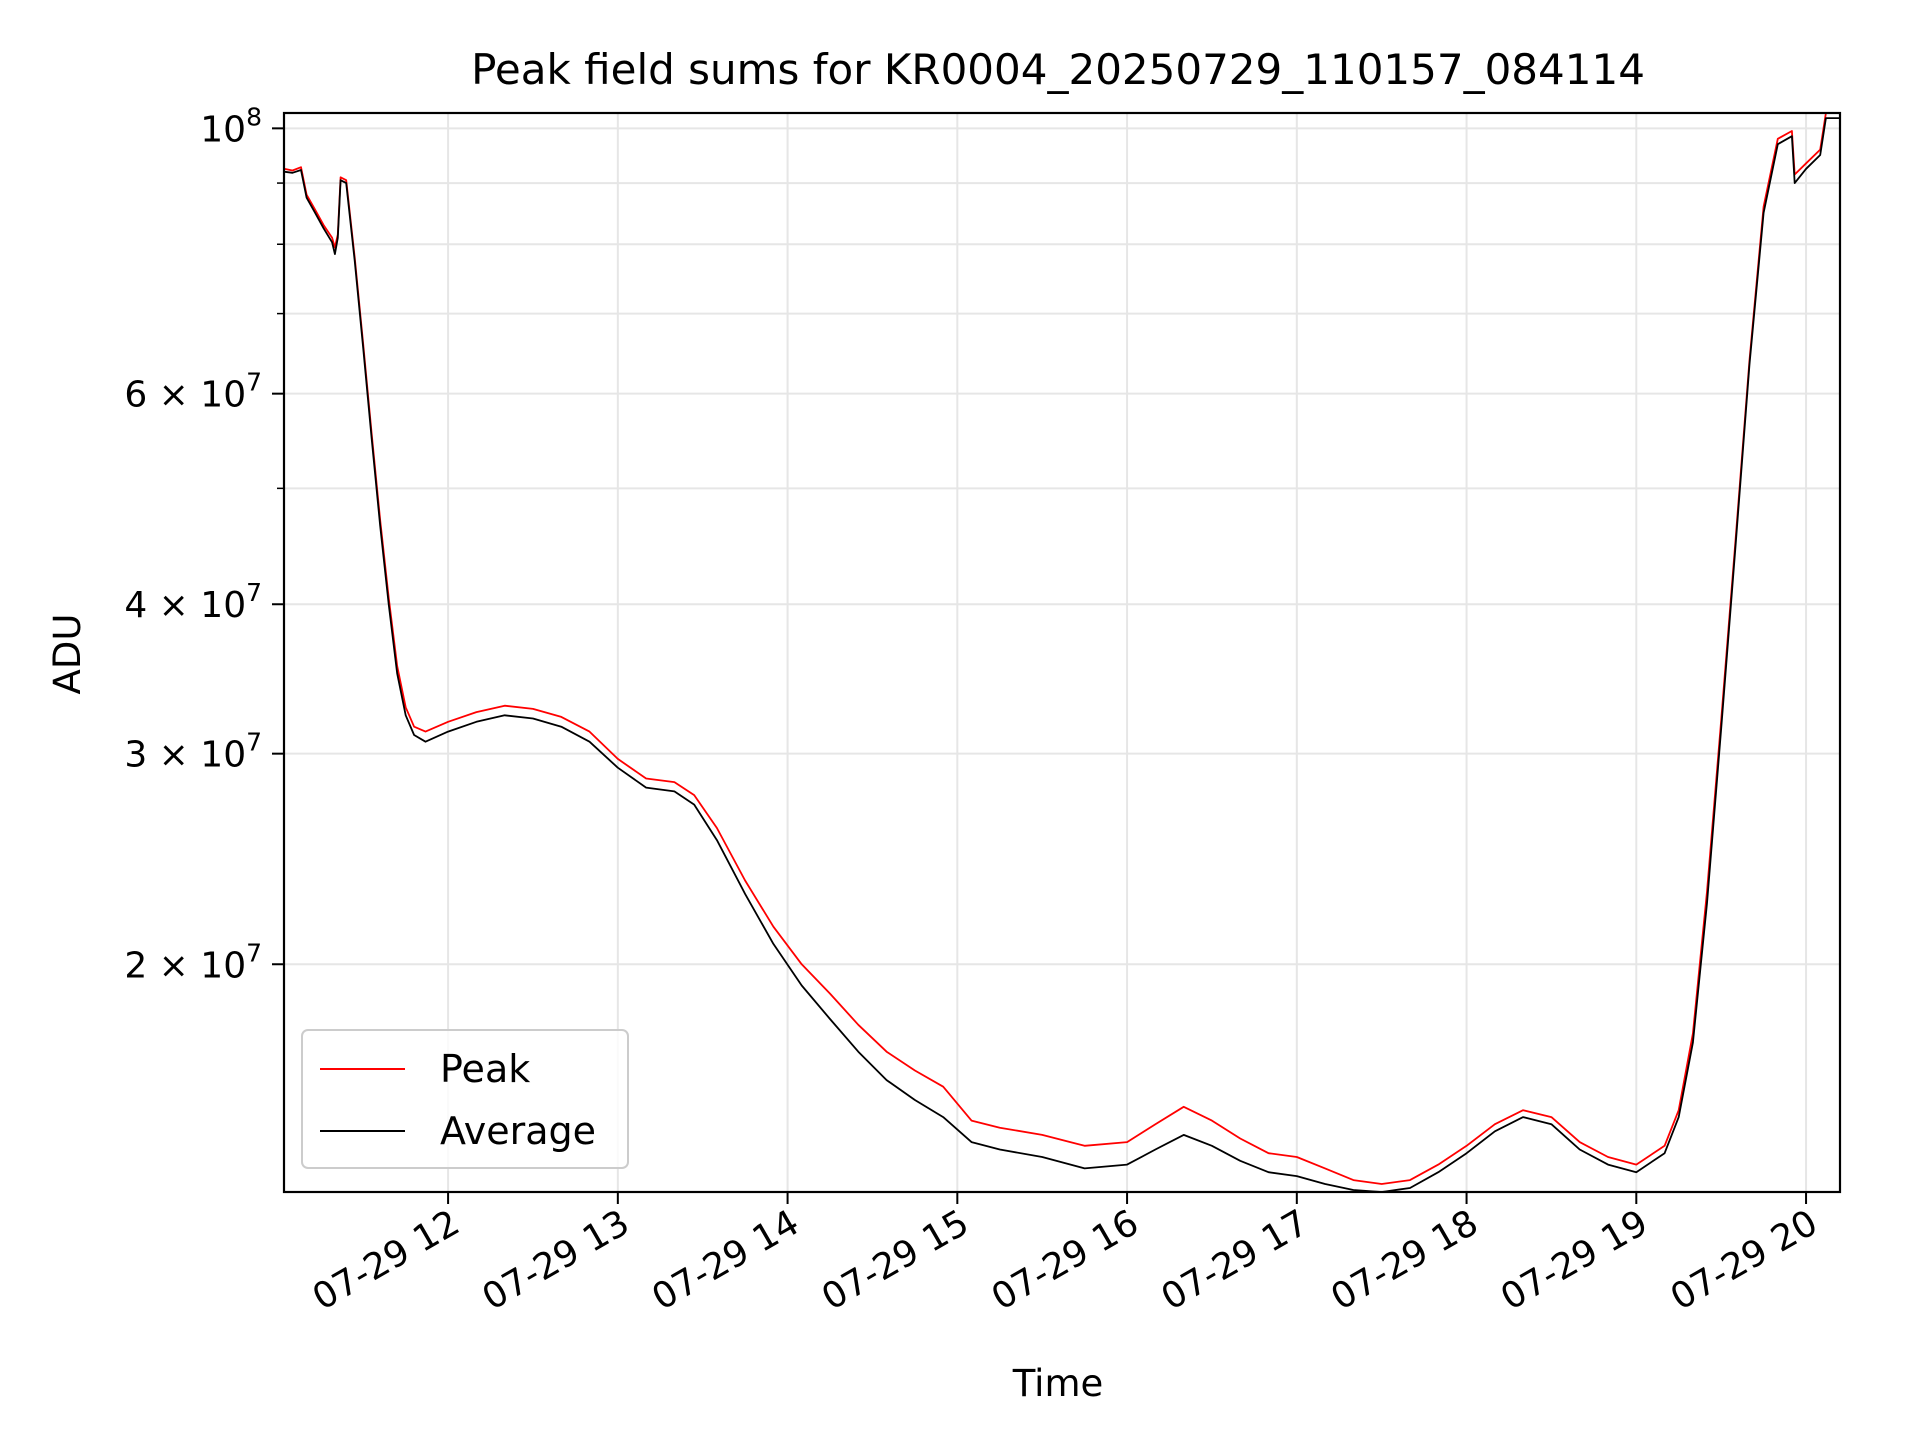  What do you see at coordinates (193, 752) in the screenshot?
I see `y-tick-label: 3 × 107` at bounding box center [193, 752].